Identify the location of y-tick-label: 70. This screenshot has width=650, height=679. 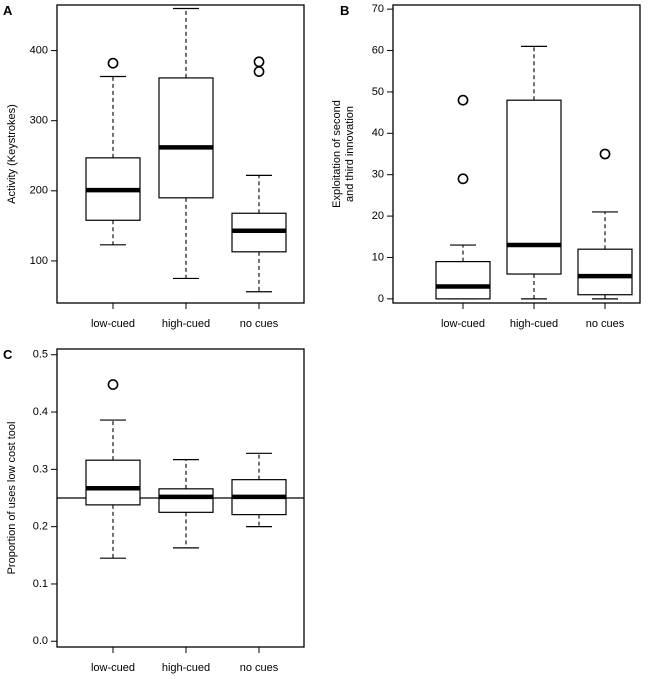
(378, 9).